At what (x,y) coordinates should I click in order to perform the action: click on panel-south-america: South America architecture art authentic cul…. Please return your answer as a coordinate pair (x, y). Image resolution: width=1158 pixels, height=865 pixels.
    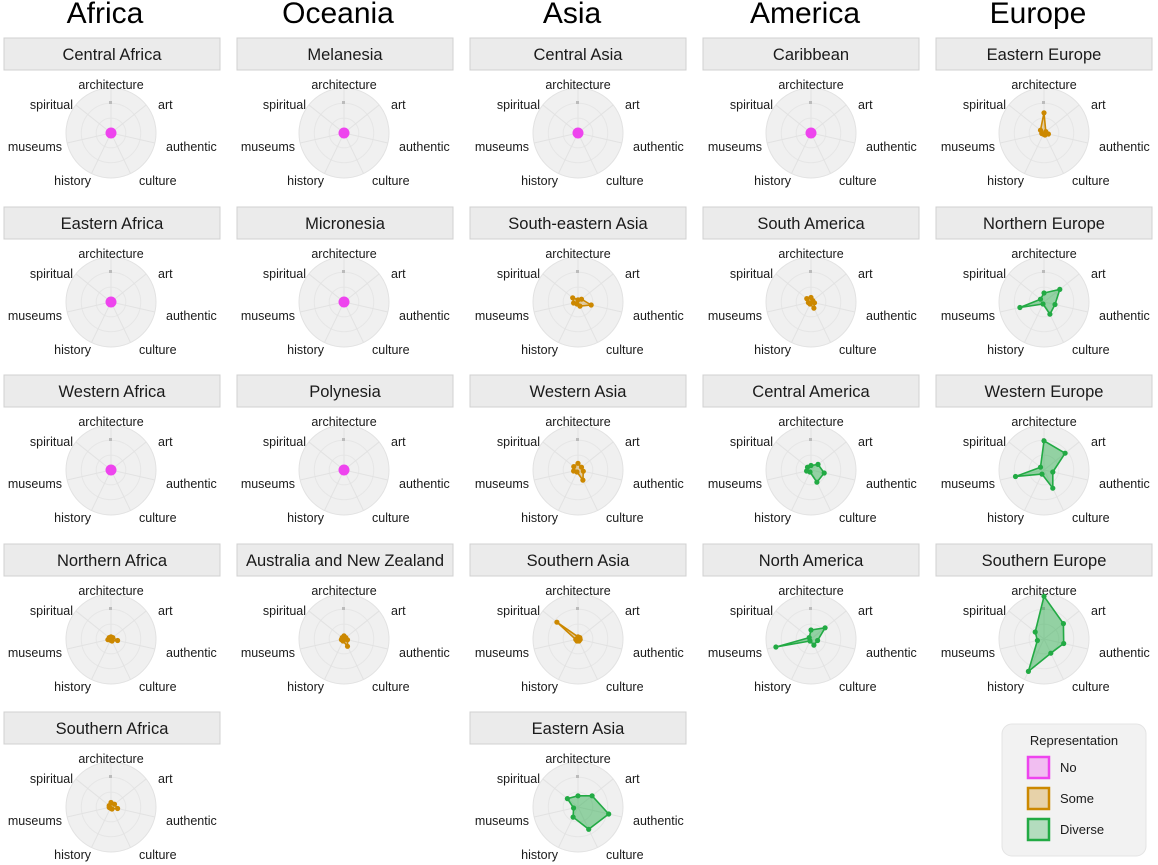
    Looking at the image, I should click on (811, 281).